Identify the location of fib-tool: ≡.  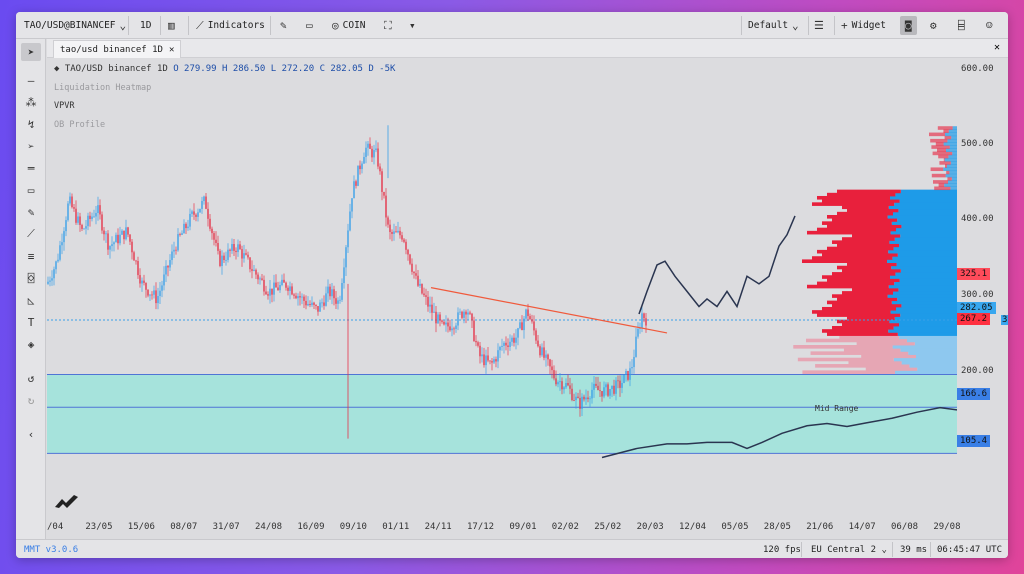
(31, 256).